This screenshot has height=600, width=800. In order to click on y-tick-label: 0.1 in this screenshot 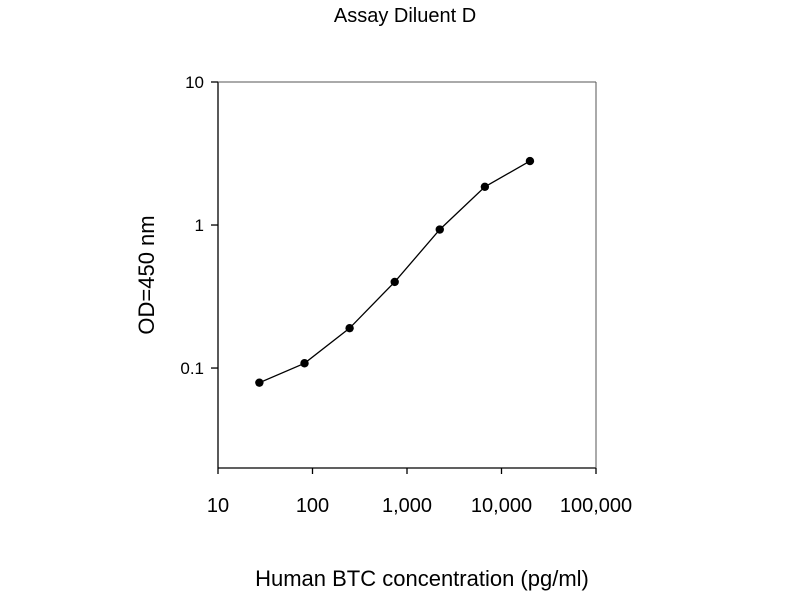, I will do `click(192, 368)`.